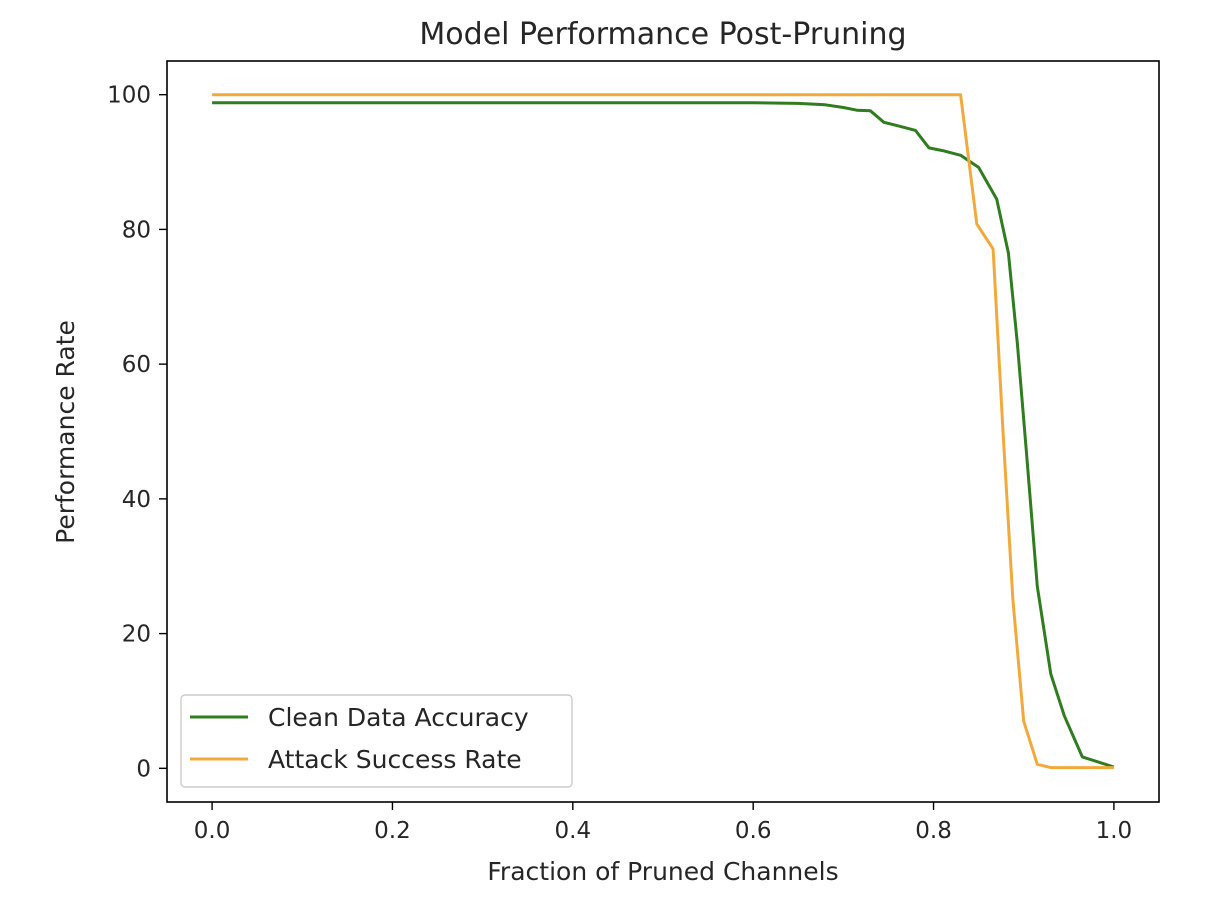 The image size is (1214, 902). What do you see at coordinates (663, 823) in the screenshot?
I see `x-axis: 0.0 0.2 0.4 0.6 0.8 1.0` at bounding box center [663, 823].